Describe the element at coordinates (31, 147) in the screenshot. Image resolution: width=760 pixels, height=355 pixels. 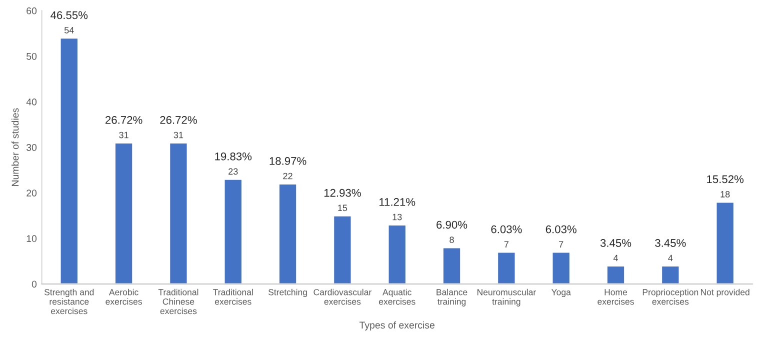
I see `y-tick-label: 30` at that location.